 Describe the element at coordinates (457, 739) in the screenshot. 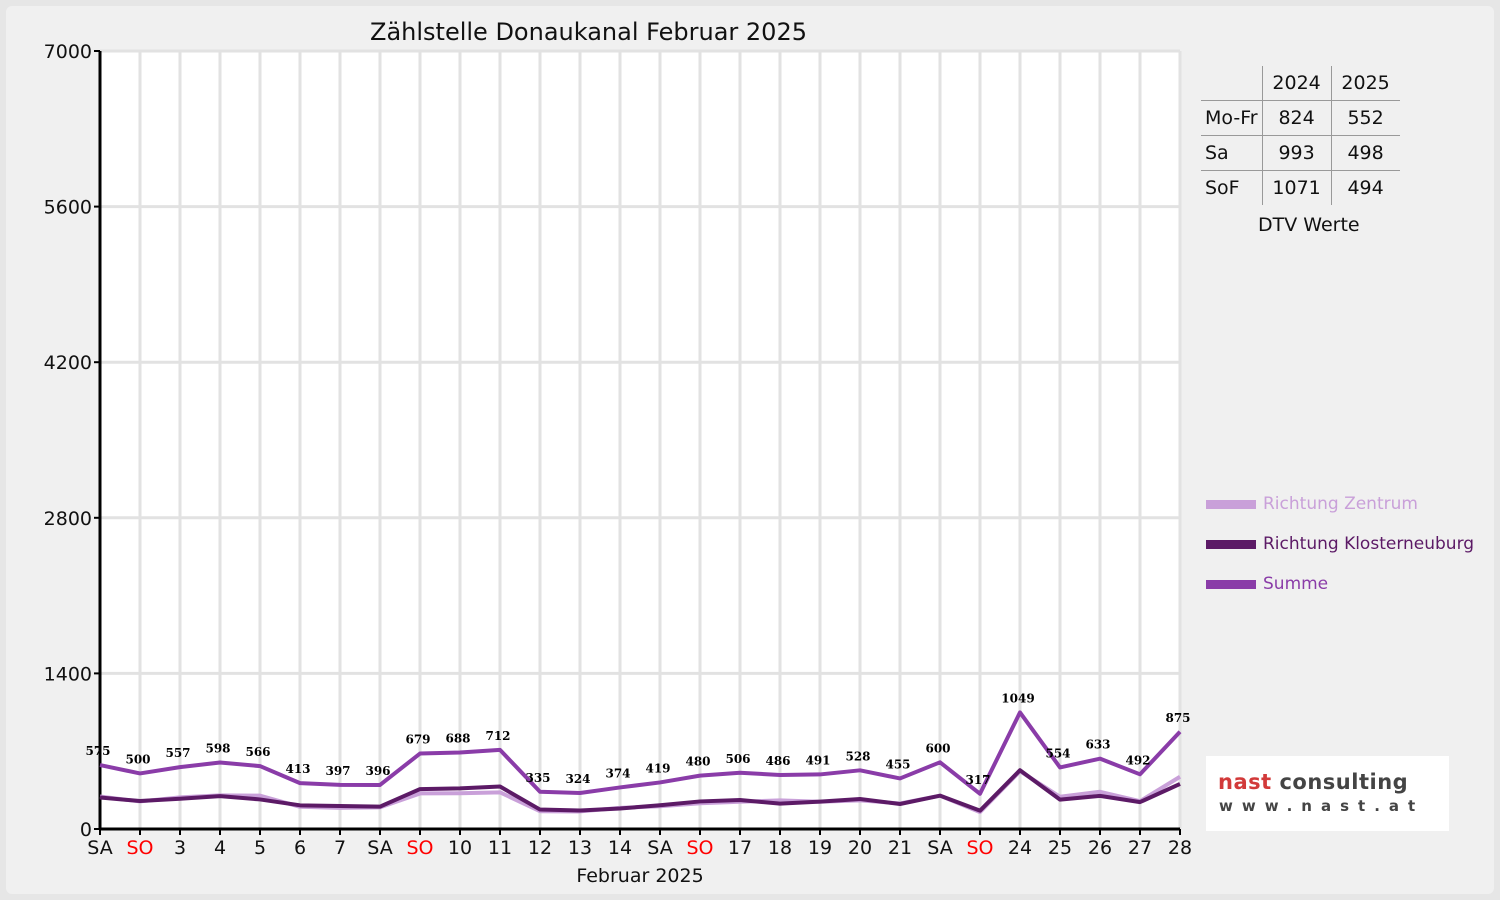

I see `data-label: 688` at that location.